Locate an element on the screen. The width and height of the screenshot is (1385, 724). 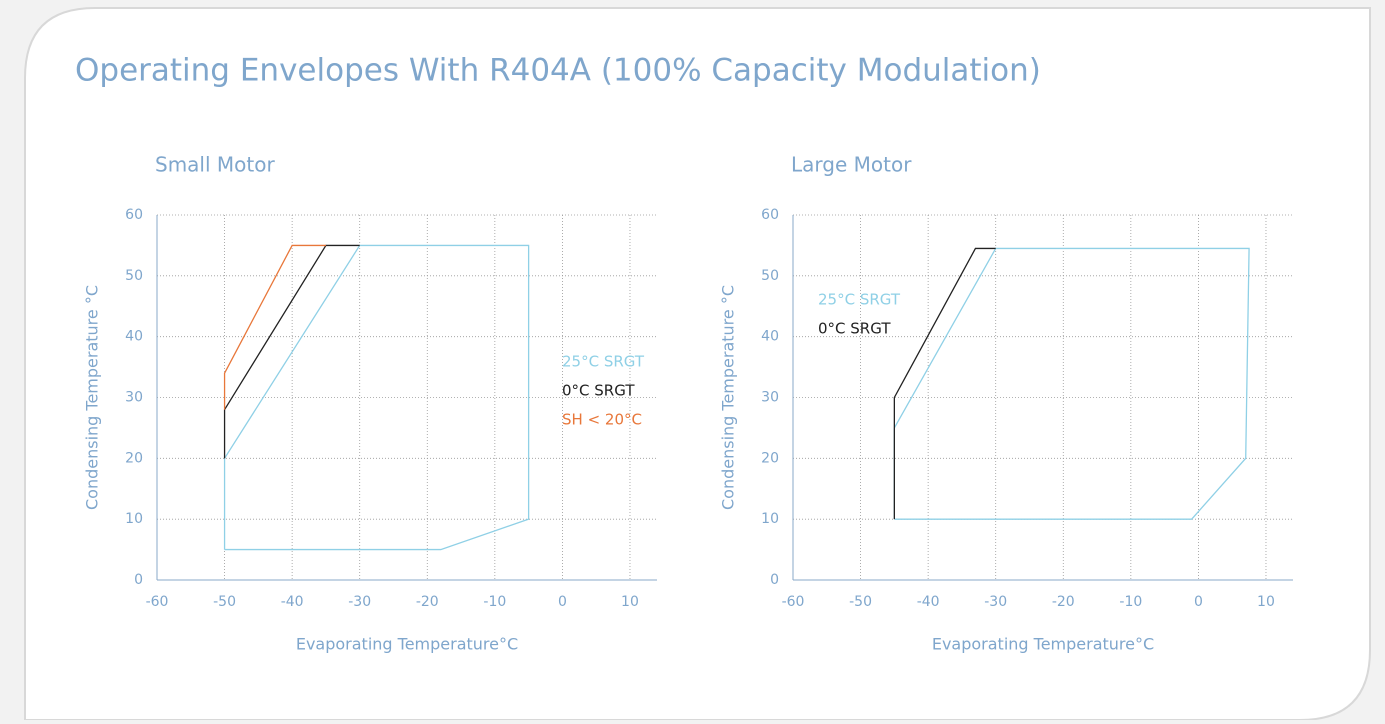
chart-title: Large Motor is located at coordinates (851, 165).